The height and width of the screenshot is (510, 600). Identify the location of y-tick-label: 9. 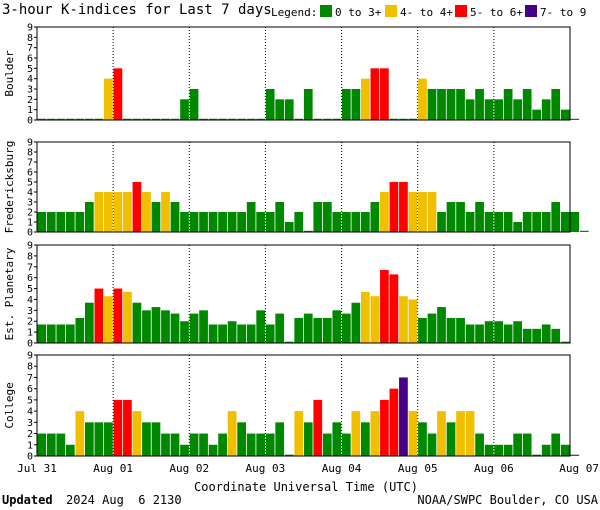
(30, 356).